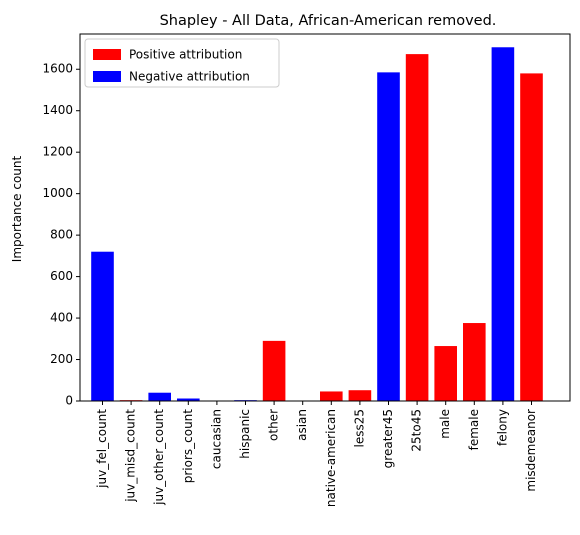 Image resolution: width=580 pixels, height=535 pixels. Describe the element at coordinates (245, 434) in the screenshot. I see `x-tick-label: hispanic` at that location.